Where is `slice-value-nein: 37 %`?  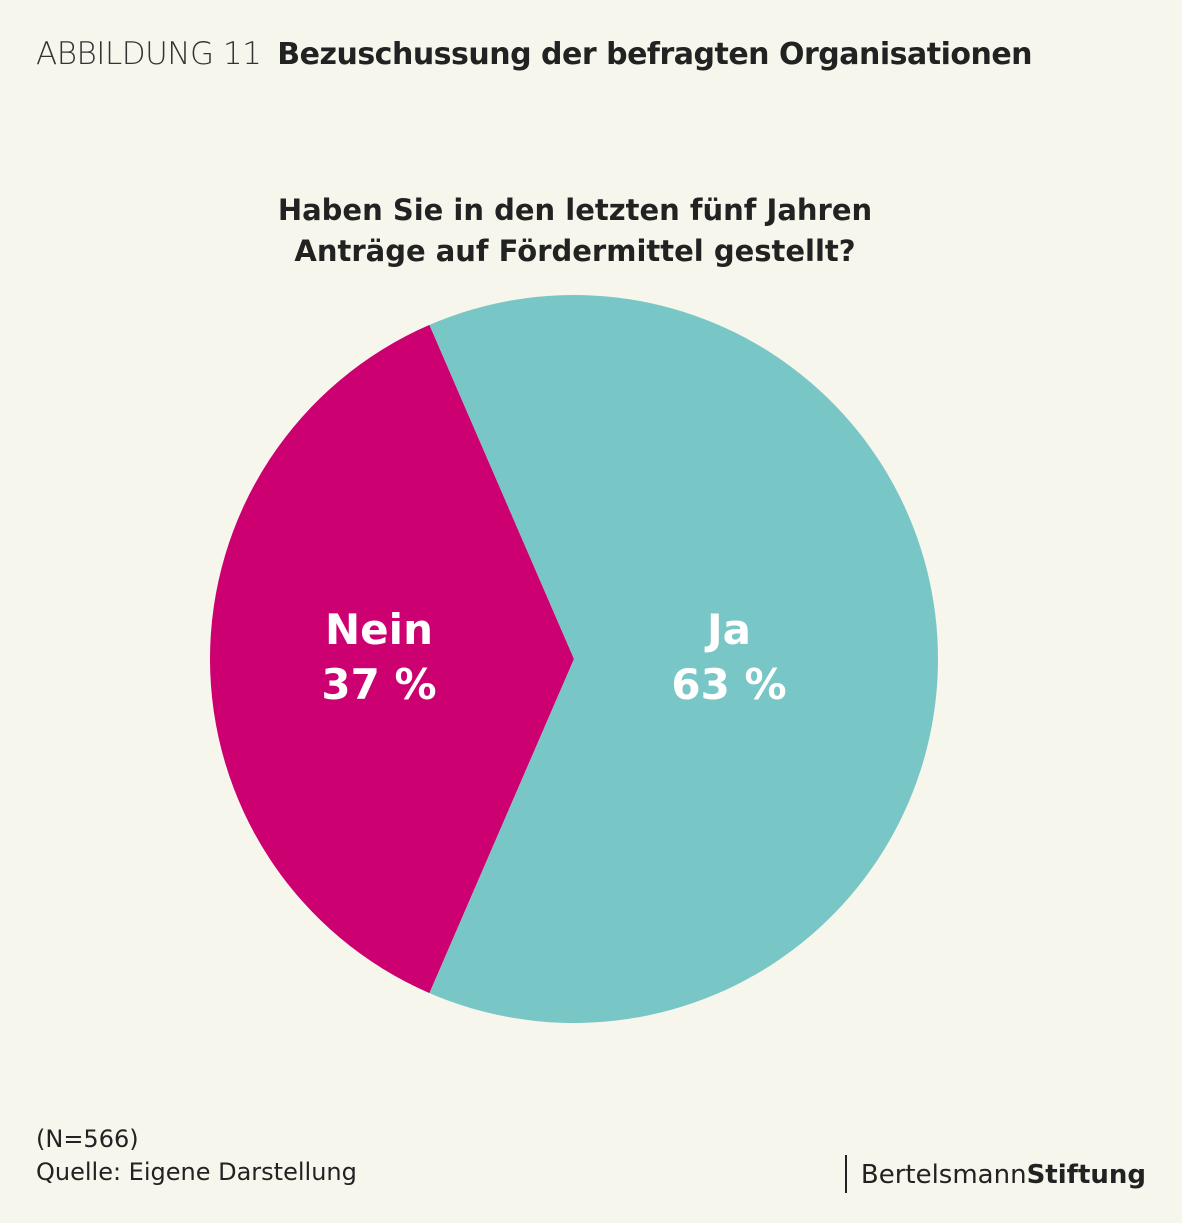
slice-value-nein: 37 % is located at coordinates (378, 684).